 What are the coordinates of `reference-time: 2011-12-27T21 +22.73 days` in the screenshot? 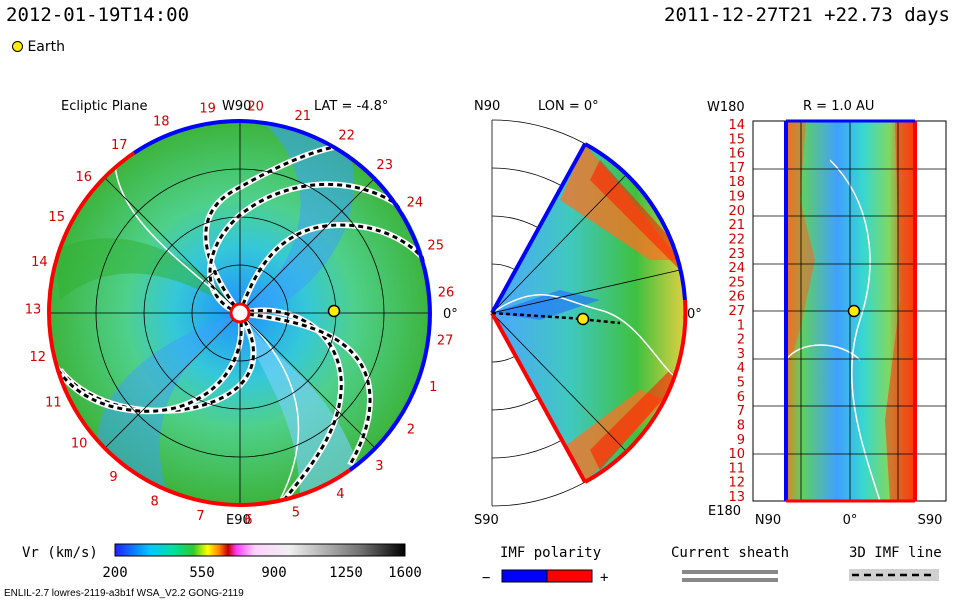 It's located at (807, 15).